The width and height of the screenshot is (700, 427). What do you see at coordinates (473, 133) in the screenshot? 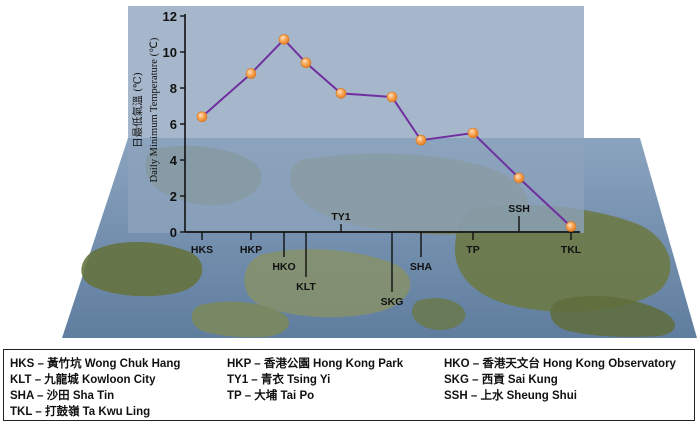
I see `point-tp` at bounding box center [473, 133].